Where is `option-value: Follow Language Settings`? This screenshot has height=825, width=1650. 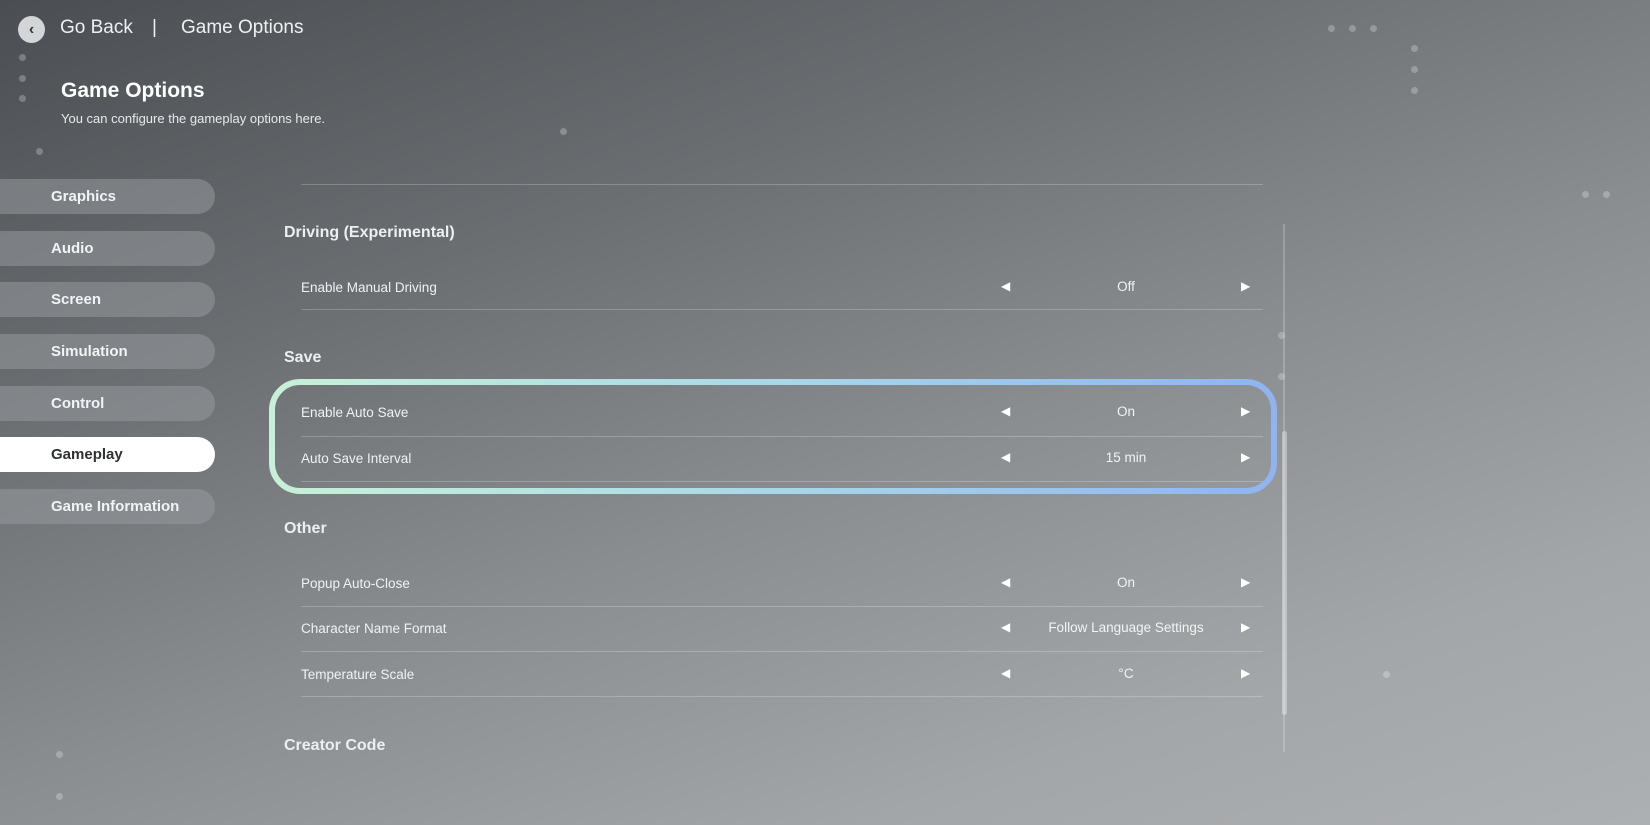 option-value: Follow Language Settings is located at coordinates (1126, 627).